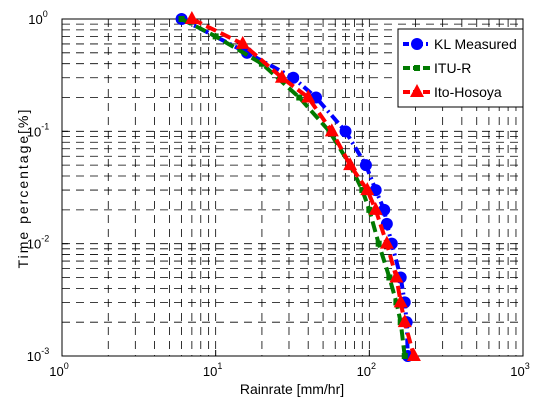  I want to click on legend-item: ITU-R, so click(437, 68).